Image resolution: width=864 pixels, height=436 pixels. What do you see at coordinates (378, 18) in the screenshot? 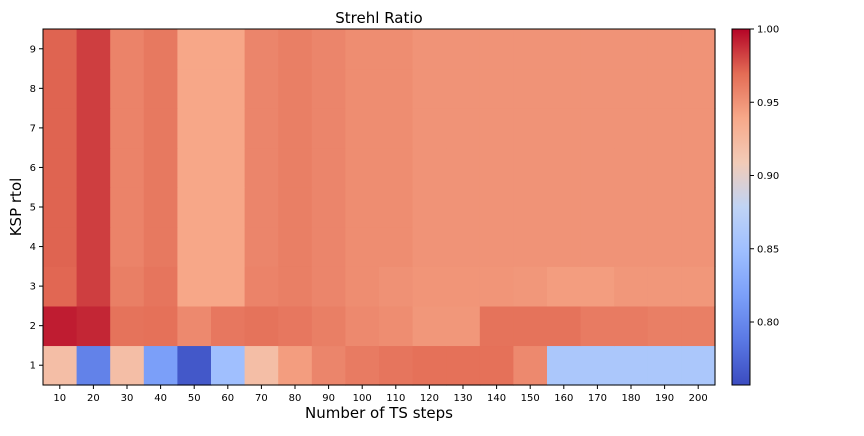
I see `chart-title: Strehl Ratio` at bounding box center [378, 18].